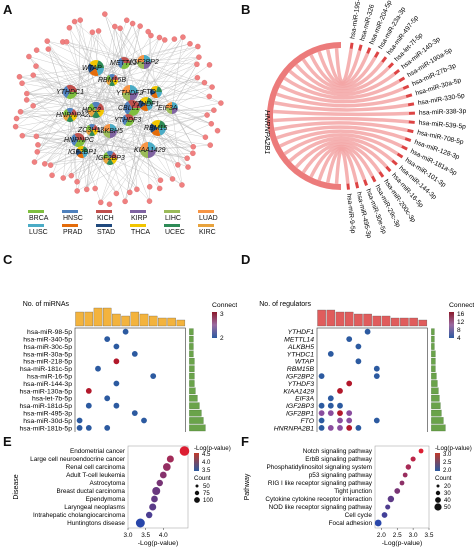 The height and width of the screenshot is (547, 474). What do you see at coordinates (224, 305) in the screenshot?
I see `legend-title: Connections` at bounding box center [224, 305].